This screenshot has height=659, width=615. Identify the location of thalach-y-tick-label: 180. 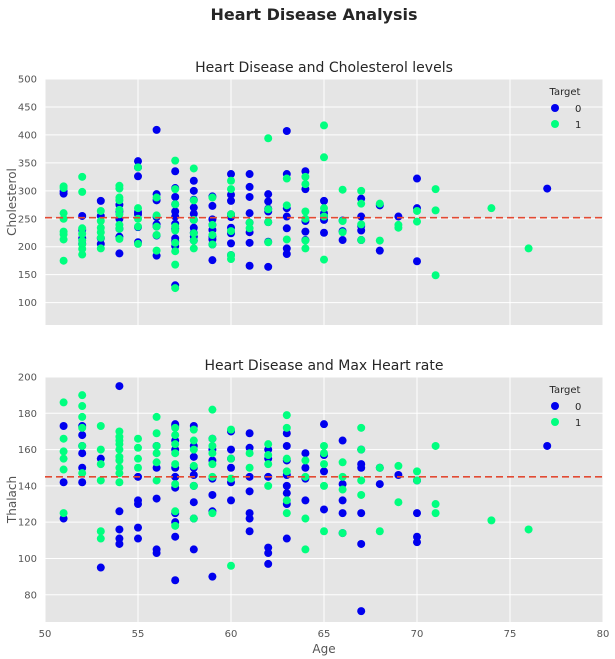
(27, 414).